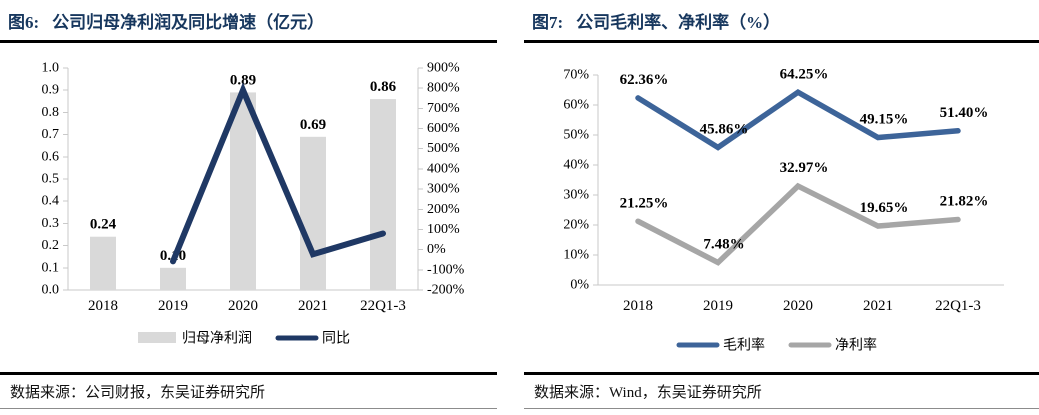 The width and height of the screenshot is (1039, 415). Describe the element at coordinates (964, 202) in the screenshot. I see `net-margin-label-22Q1-3: 21.82%` at that location.